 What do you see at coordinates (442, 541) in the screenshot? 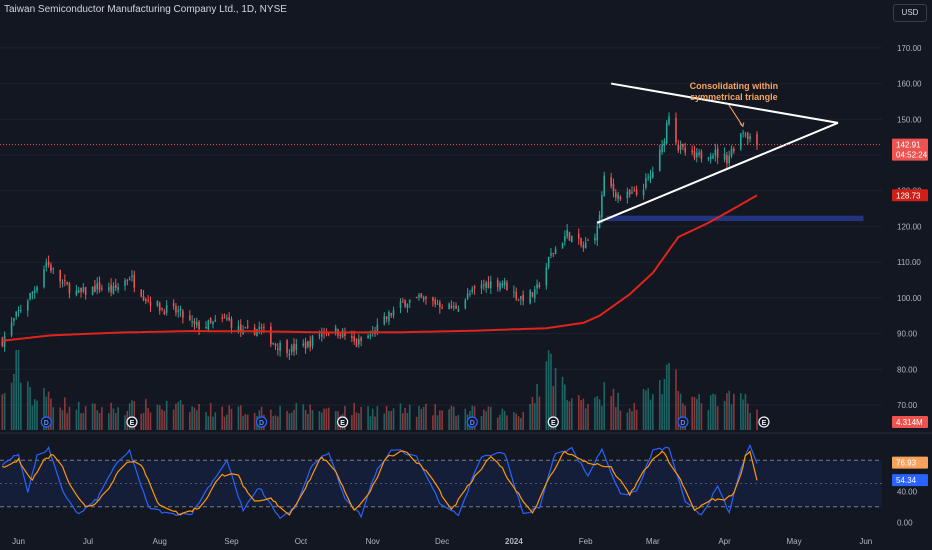
I see `time-axis: Jun Jul Aug Sep Oct Nov Dec 2024 Feb Mar Apr May Jun` at bounding box center [442, 541].